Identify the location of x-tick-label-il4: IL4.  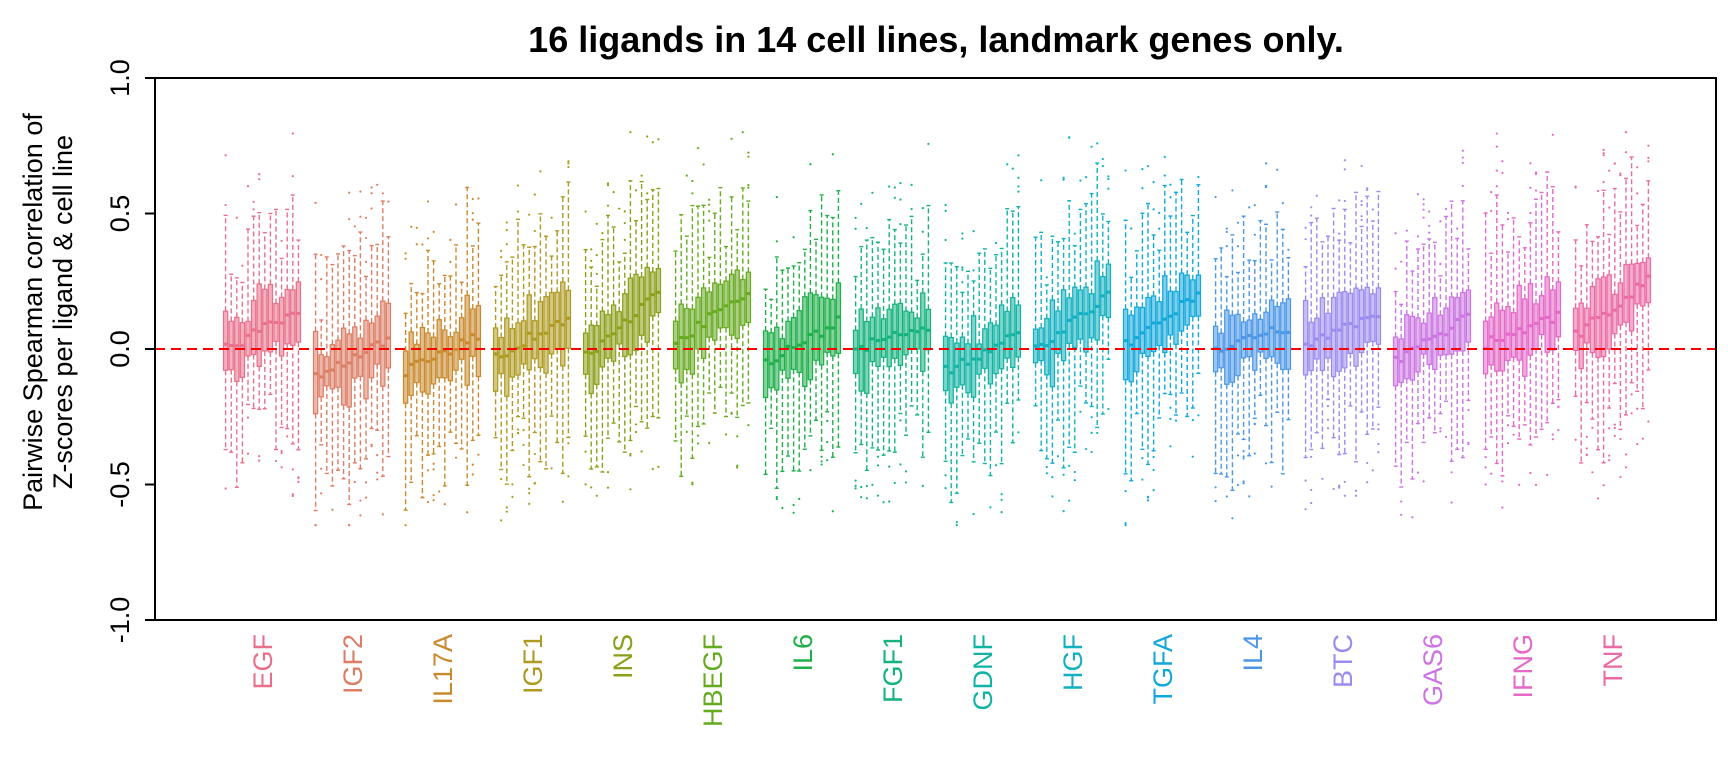
(1253, 653).